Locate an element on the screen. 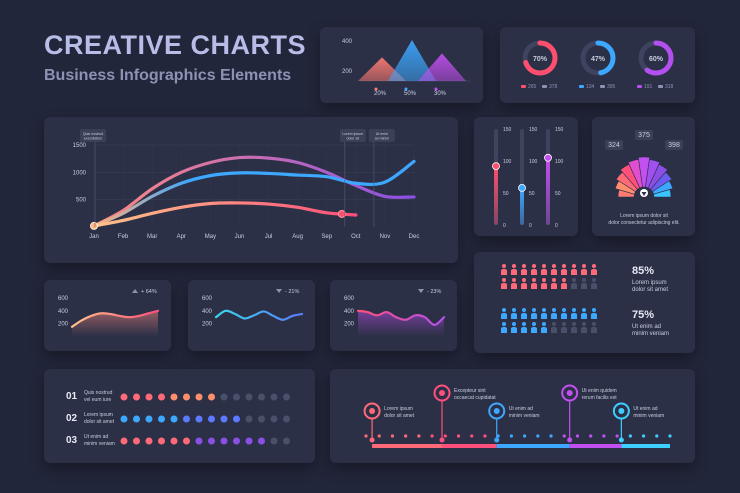  x-tick-label: Dec is located at coordinates (414, 237).